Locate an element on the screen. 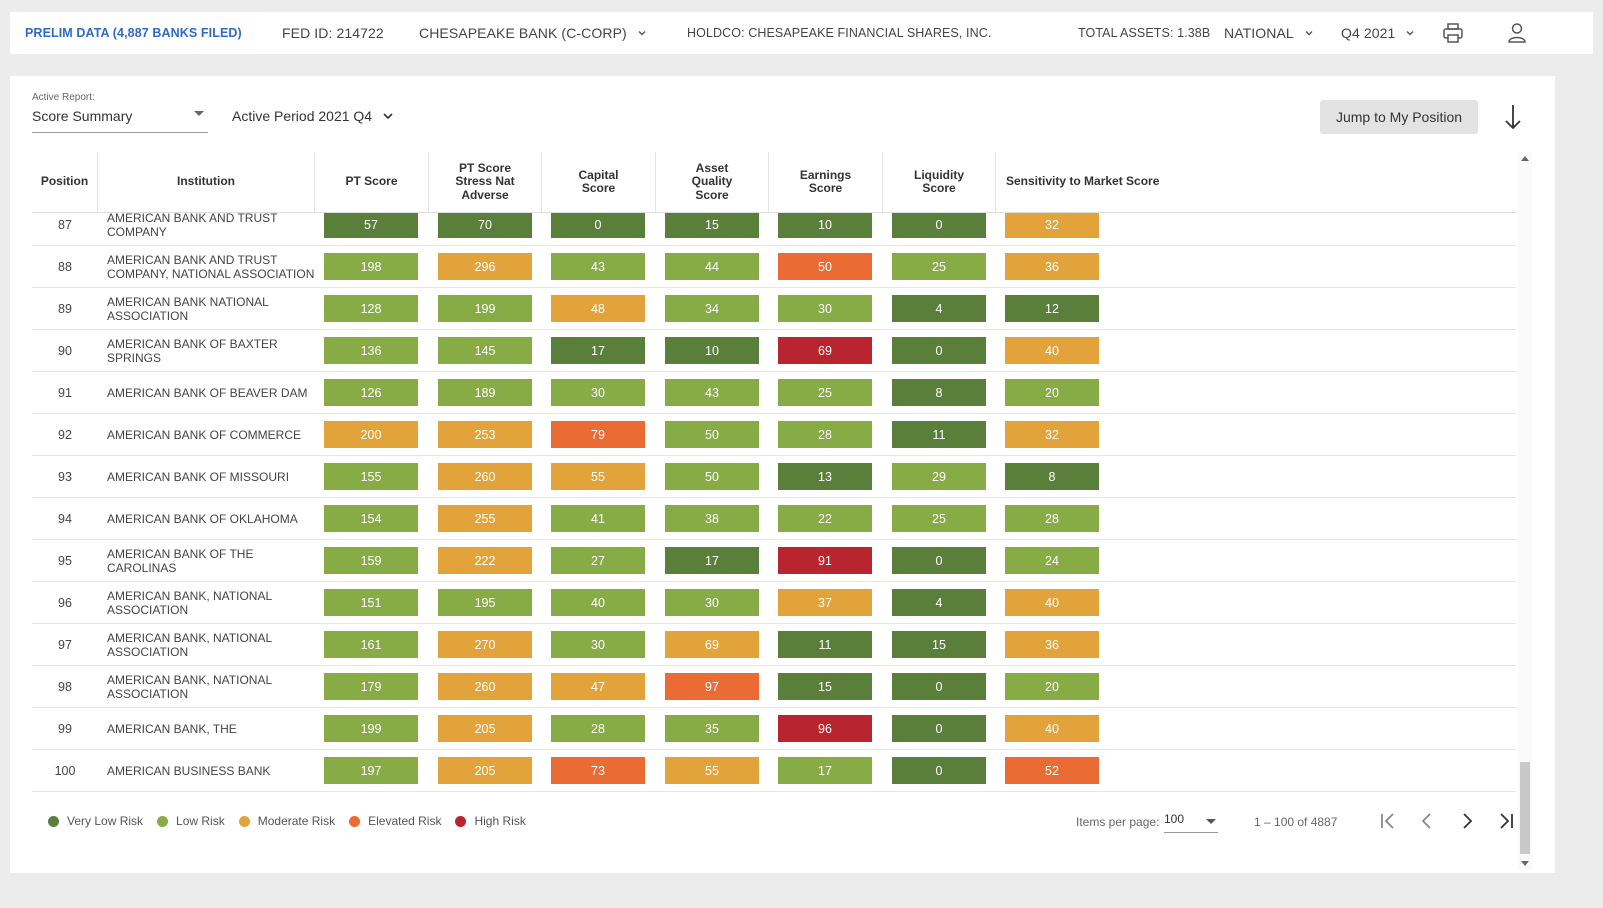 The height and width of the screenshot is (908, 1603). institution-cell: AMERICAN BANK OF OKLAHOMA is located at coordinates (202, 519).